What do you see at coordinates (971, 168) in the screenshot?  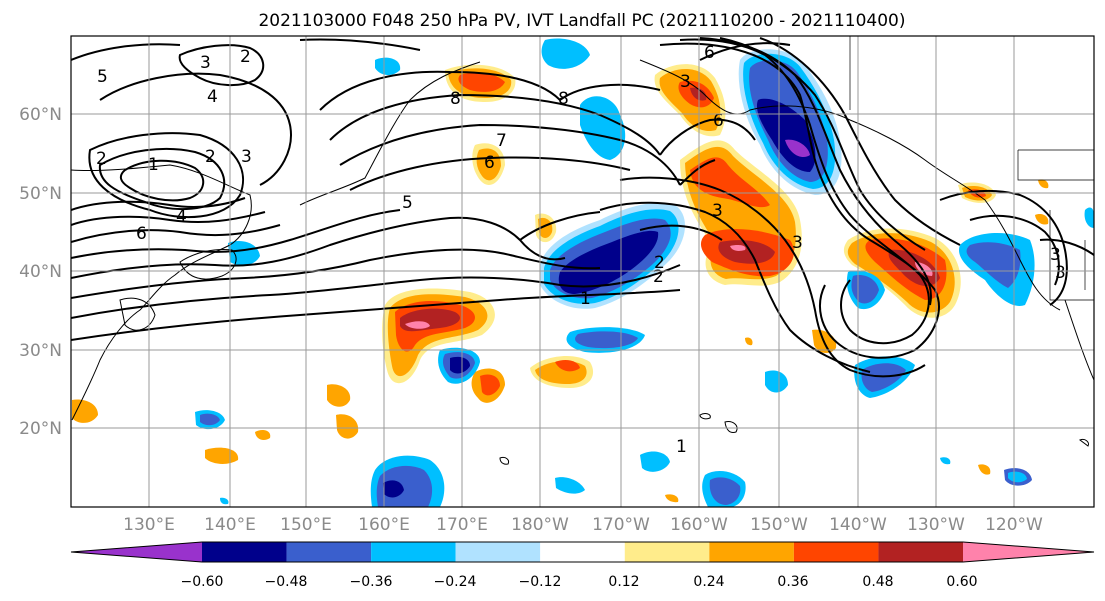 I see `political-borders` at bounding box center [971, 168].